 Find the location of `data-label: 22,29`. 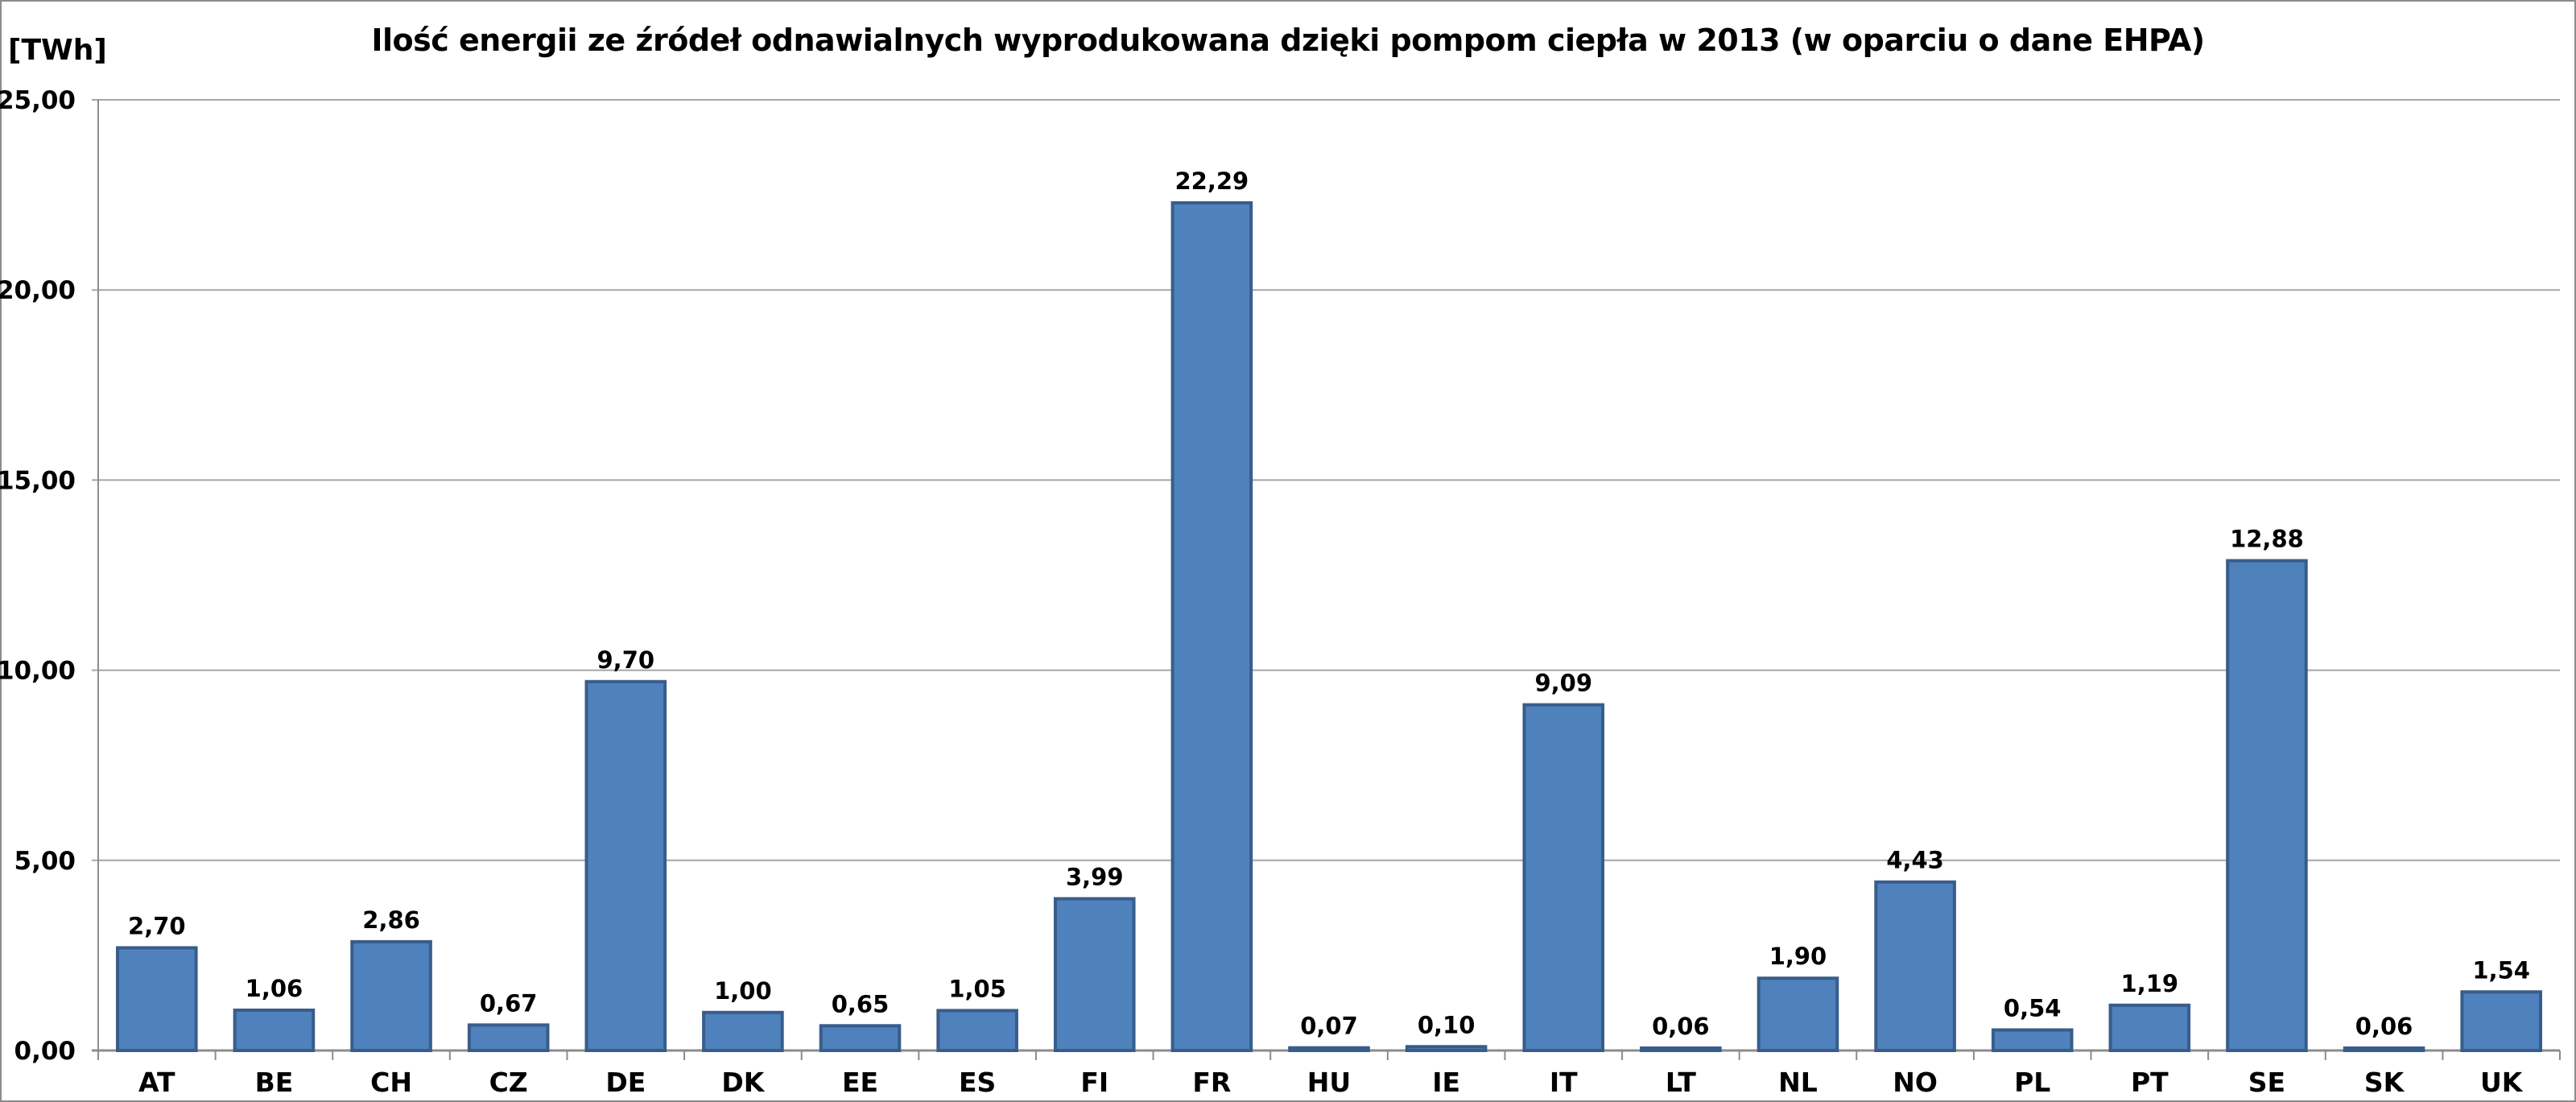

data-label: 22,29 is located at coordinates (1212, 181).